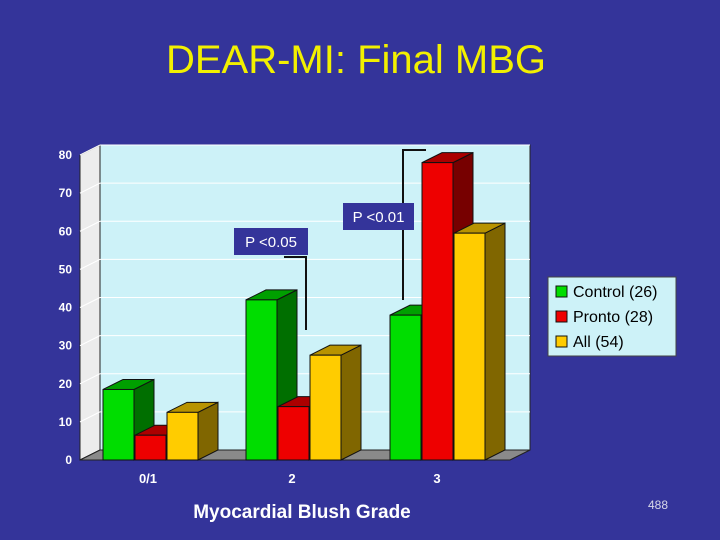 The image size is (720, 540). Describe the element at coordinates (148, 478) in the screenshot. I see `x-tick-label: 0/1` at that location.